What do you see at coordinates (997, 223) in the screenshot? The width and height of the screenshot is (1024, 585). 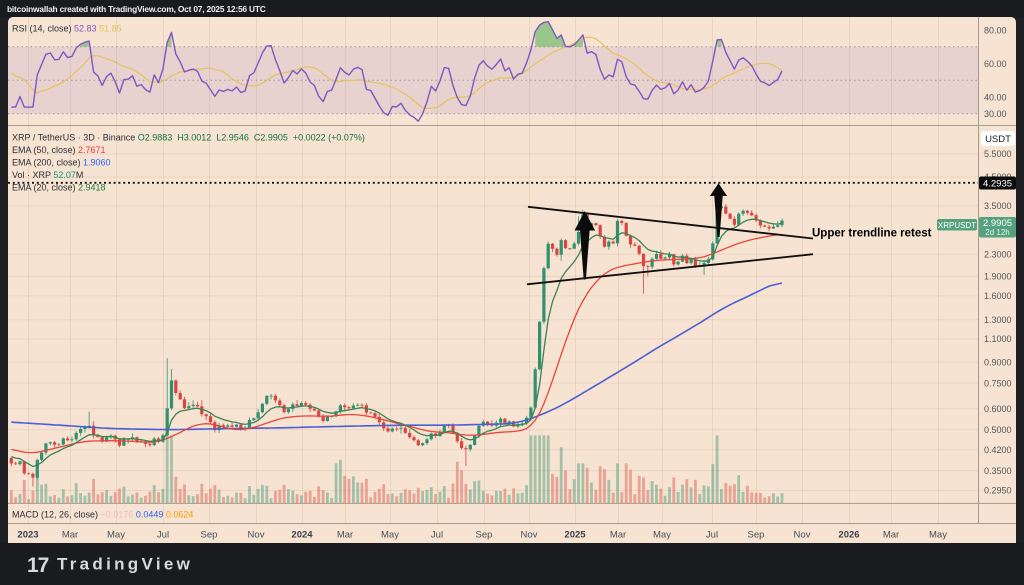 I see `svg-text: 2.9905` at bounding box center [997, 223].